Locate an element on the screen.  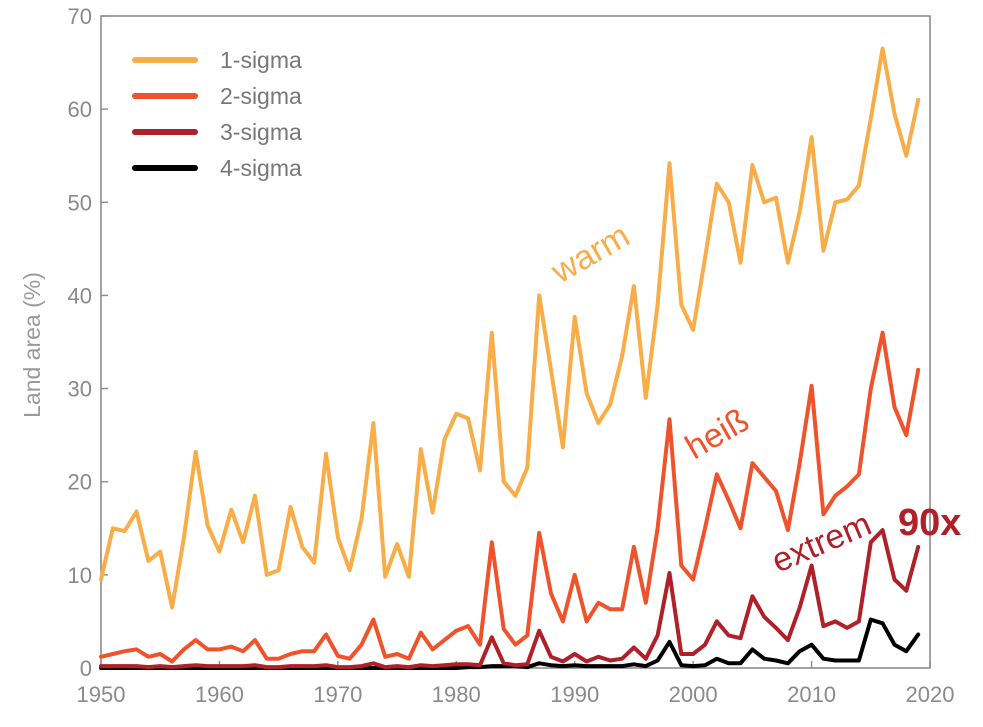
legend: 1-sigma 2-sigma 3-sigma 4-sigma is located at coordinates (217, 114).